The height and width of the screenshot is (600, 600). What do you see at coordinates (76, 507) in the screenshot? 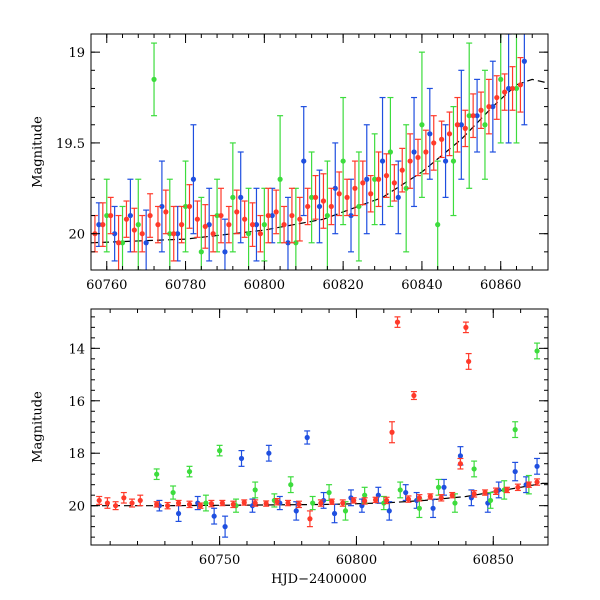
I see `bottom-y-tick-label: 20` at bounding box center [76, 507].